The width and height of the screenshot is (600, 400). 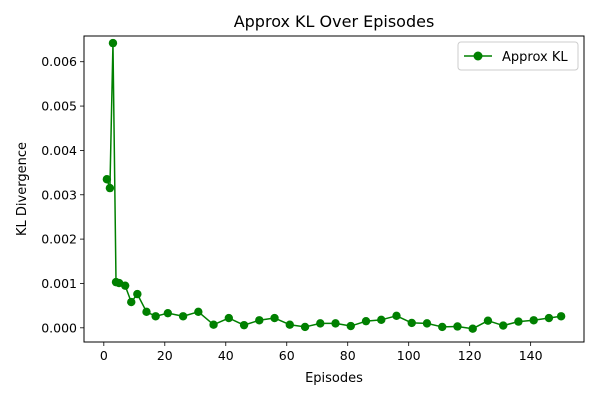 What do you see at coordinates (59, 61) in the screenshot?
I see `y-tick-label: 0.006` at bounding box center [59, 61].